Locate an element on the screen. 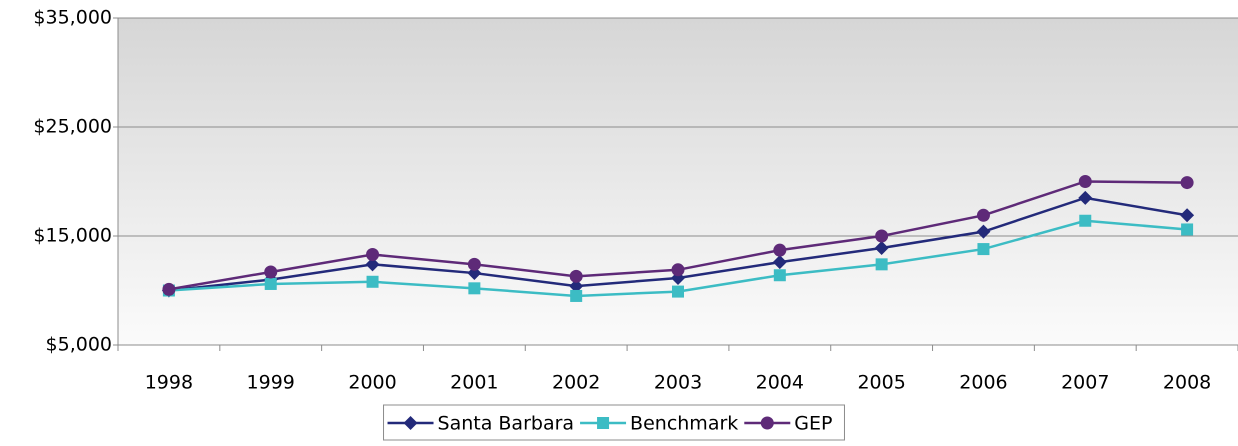 Image resolution: width=1238 pixels, height=446 pixels. x-tick-label: 1999 is located at coordinates (271, 383).